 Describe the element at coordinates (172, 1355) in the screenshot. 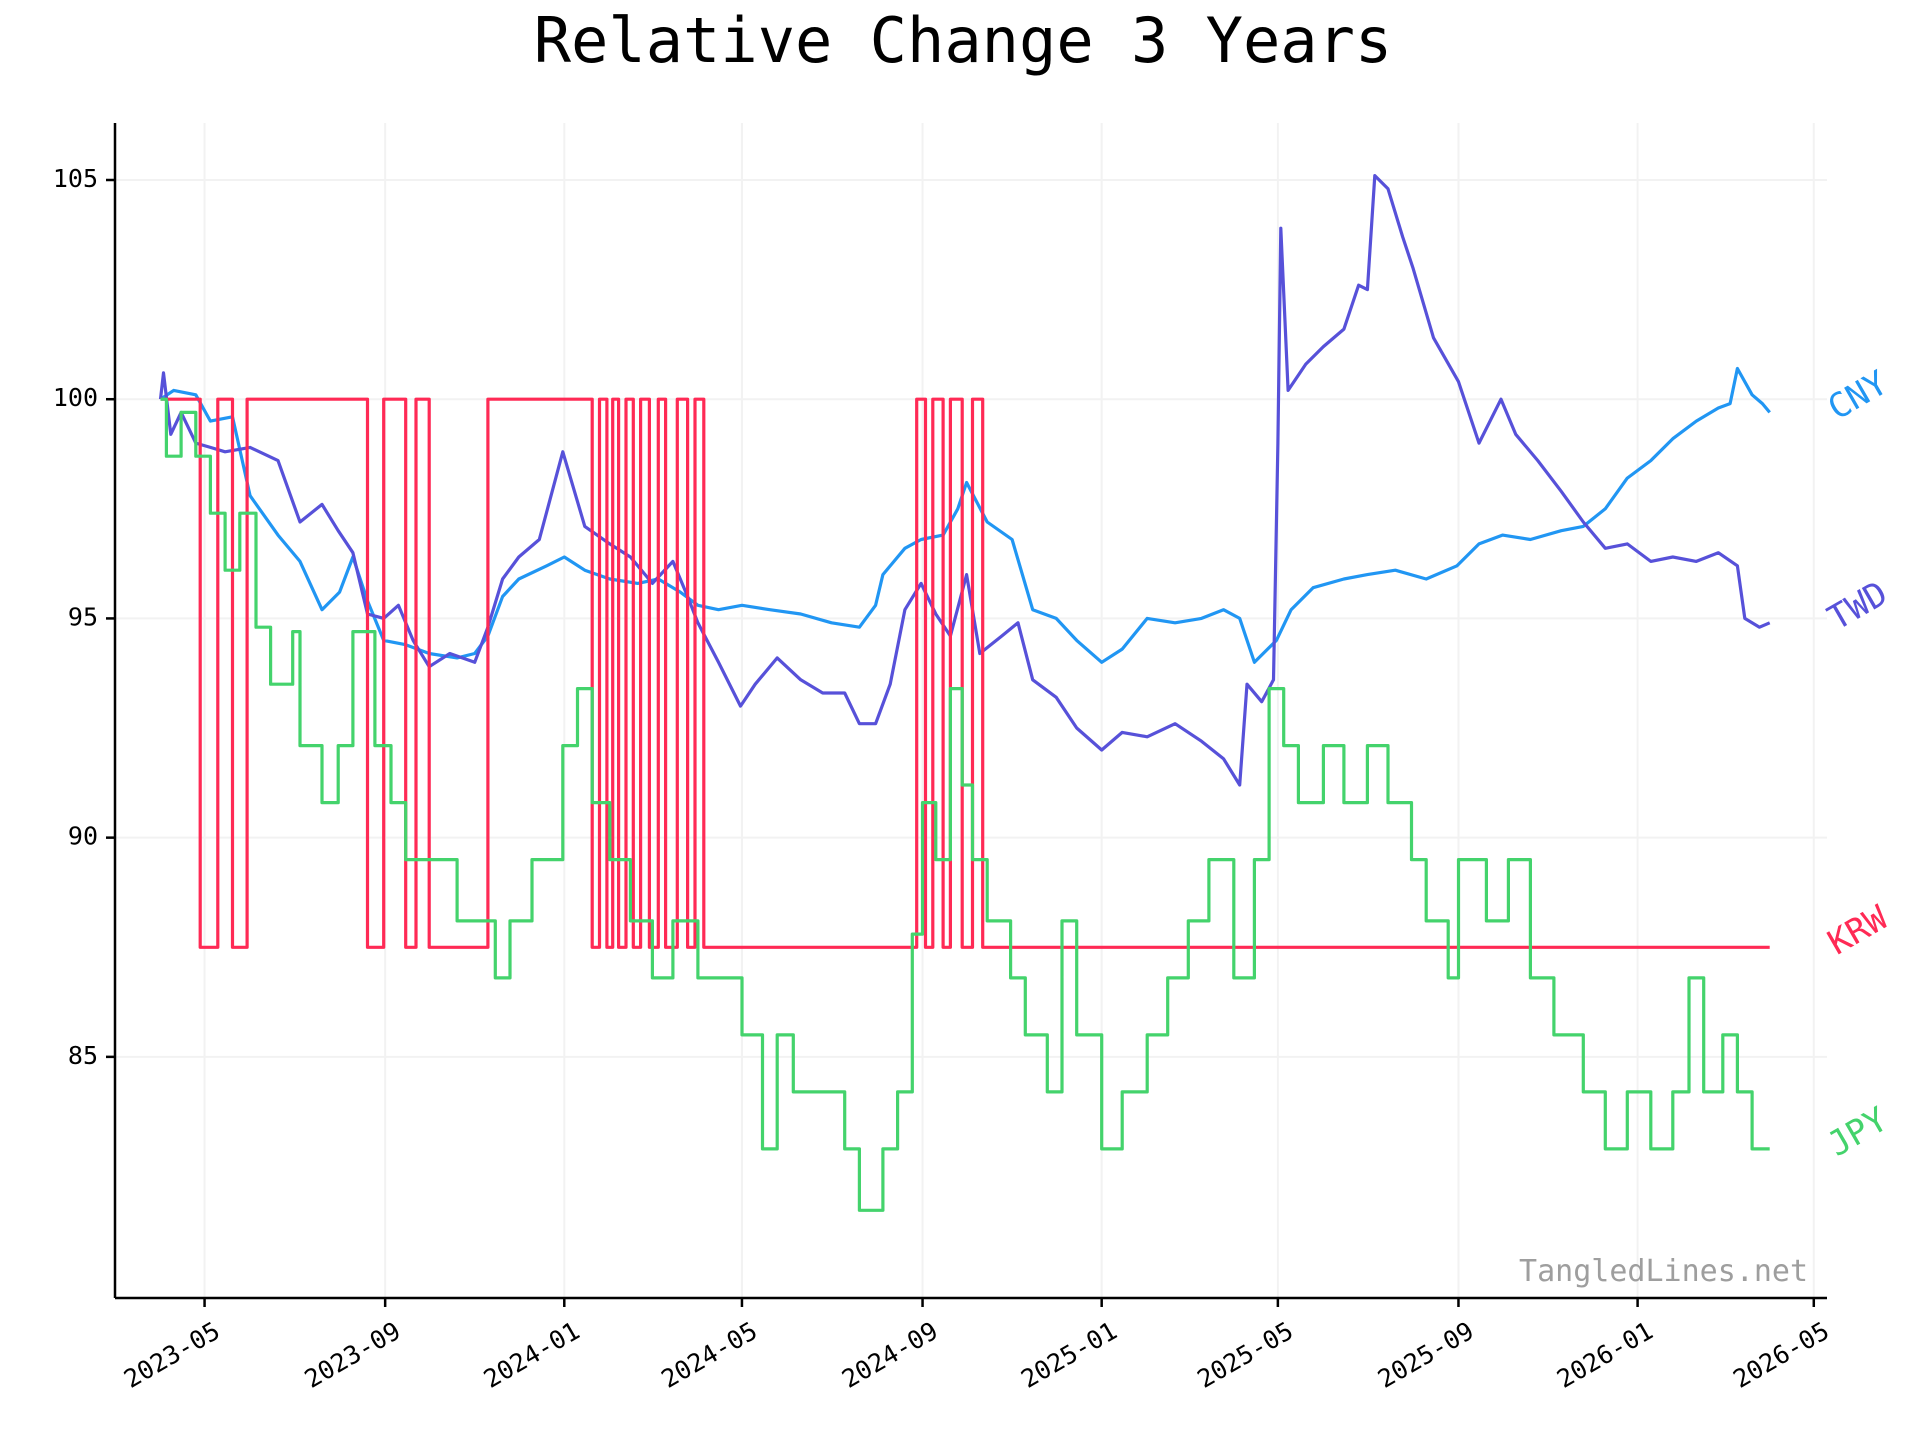

I see `x-tick-label: 2023-05` at that location.